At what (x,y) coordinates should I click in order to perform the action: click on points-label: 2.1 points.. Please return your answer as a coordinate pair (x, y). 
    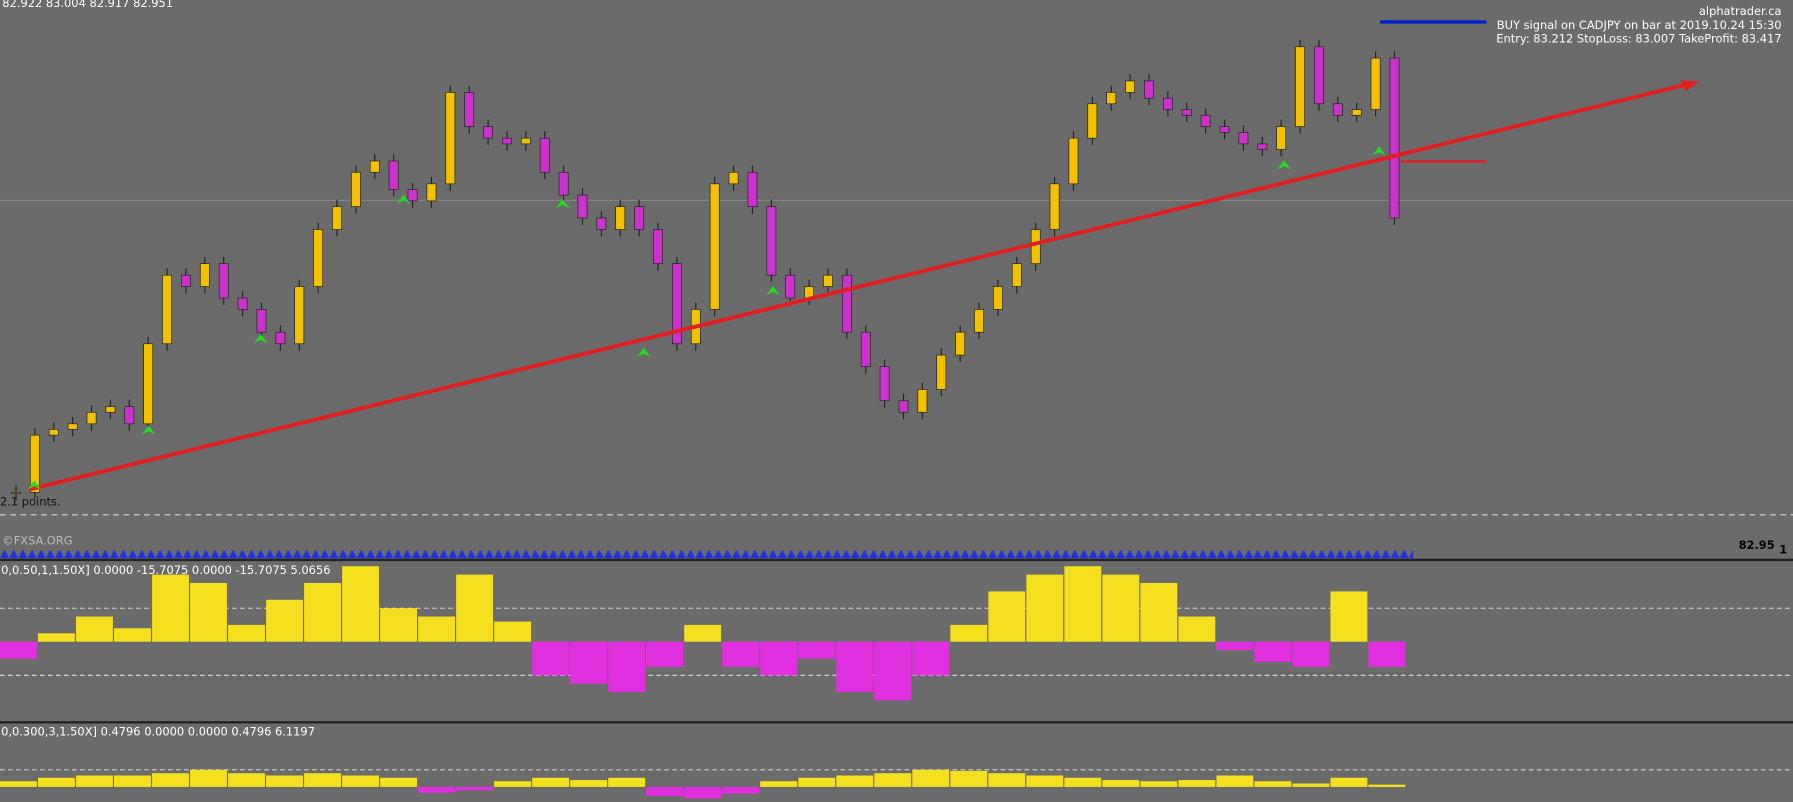
    Looking at the image, I should click on (30, 502).